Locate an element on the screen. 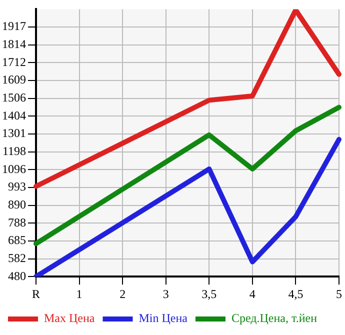 Image resolution: width=345 pixels, height=335 pixels. x-tick-label: 4 is located at coordinates (252, 293).